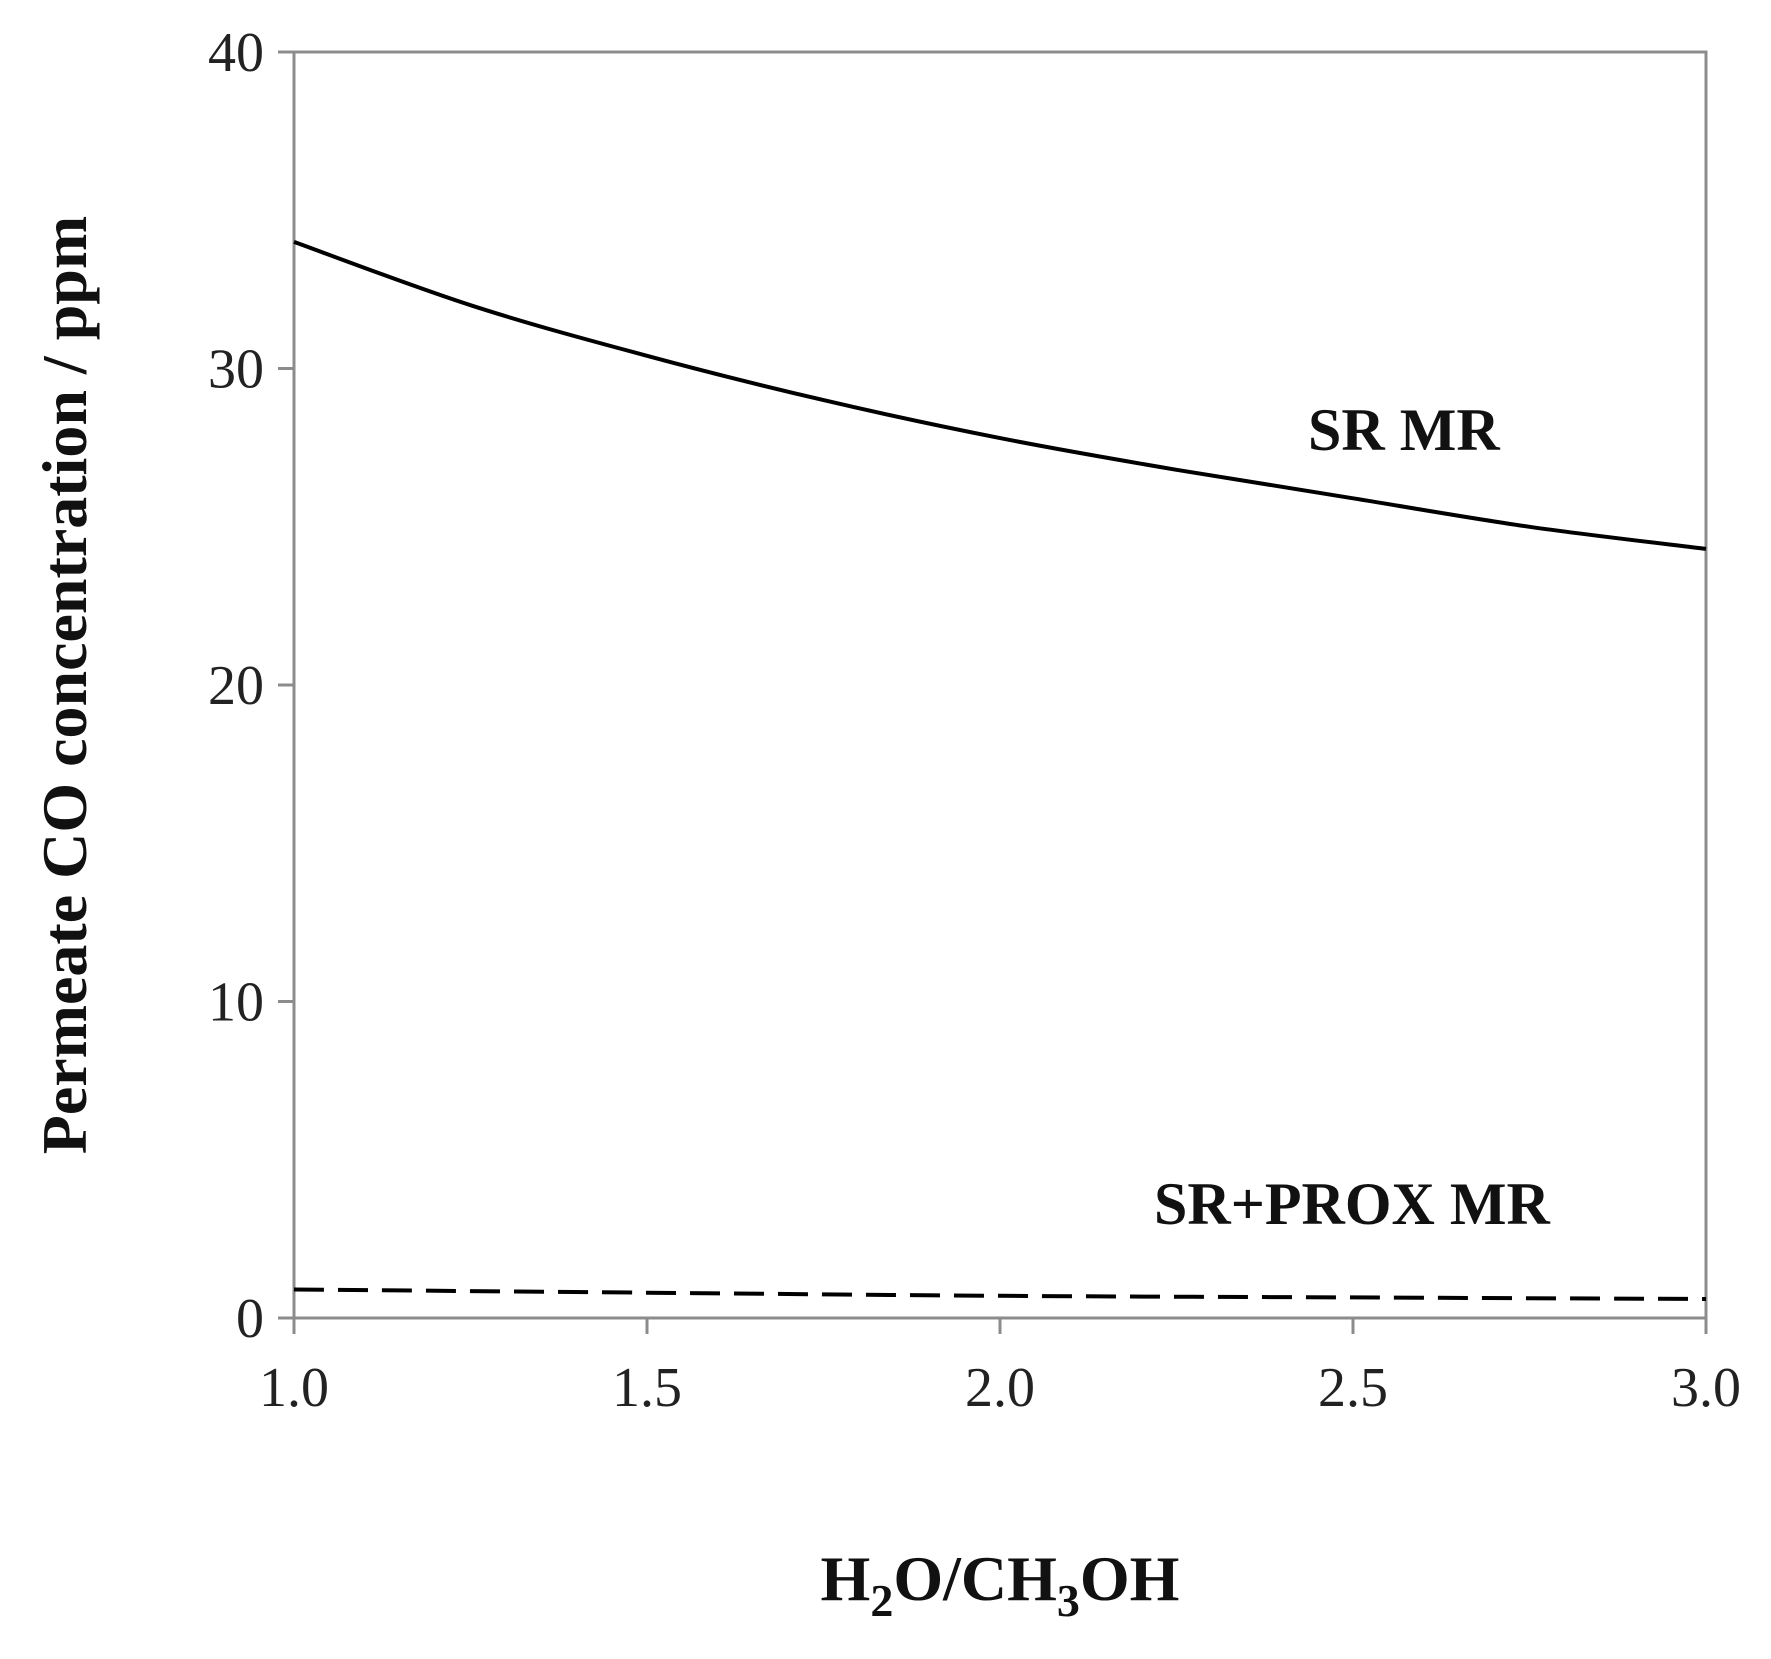 This screenshot has width=1771, height=1659. Describe the element at coordinates (1353, 1388) in the screenshot. I see `x-tick-label-3: 2.5` at that location.